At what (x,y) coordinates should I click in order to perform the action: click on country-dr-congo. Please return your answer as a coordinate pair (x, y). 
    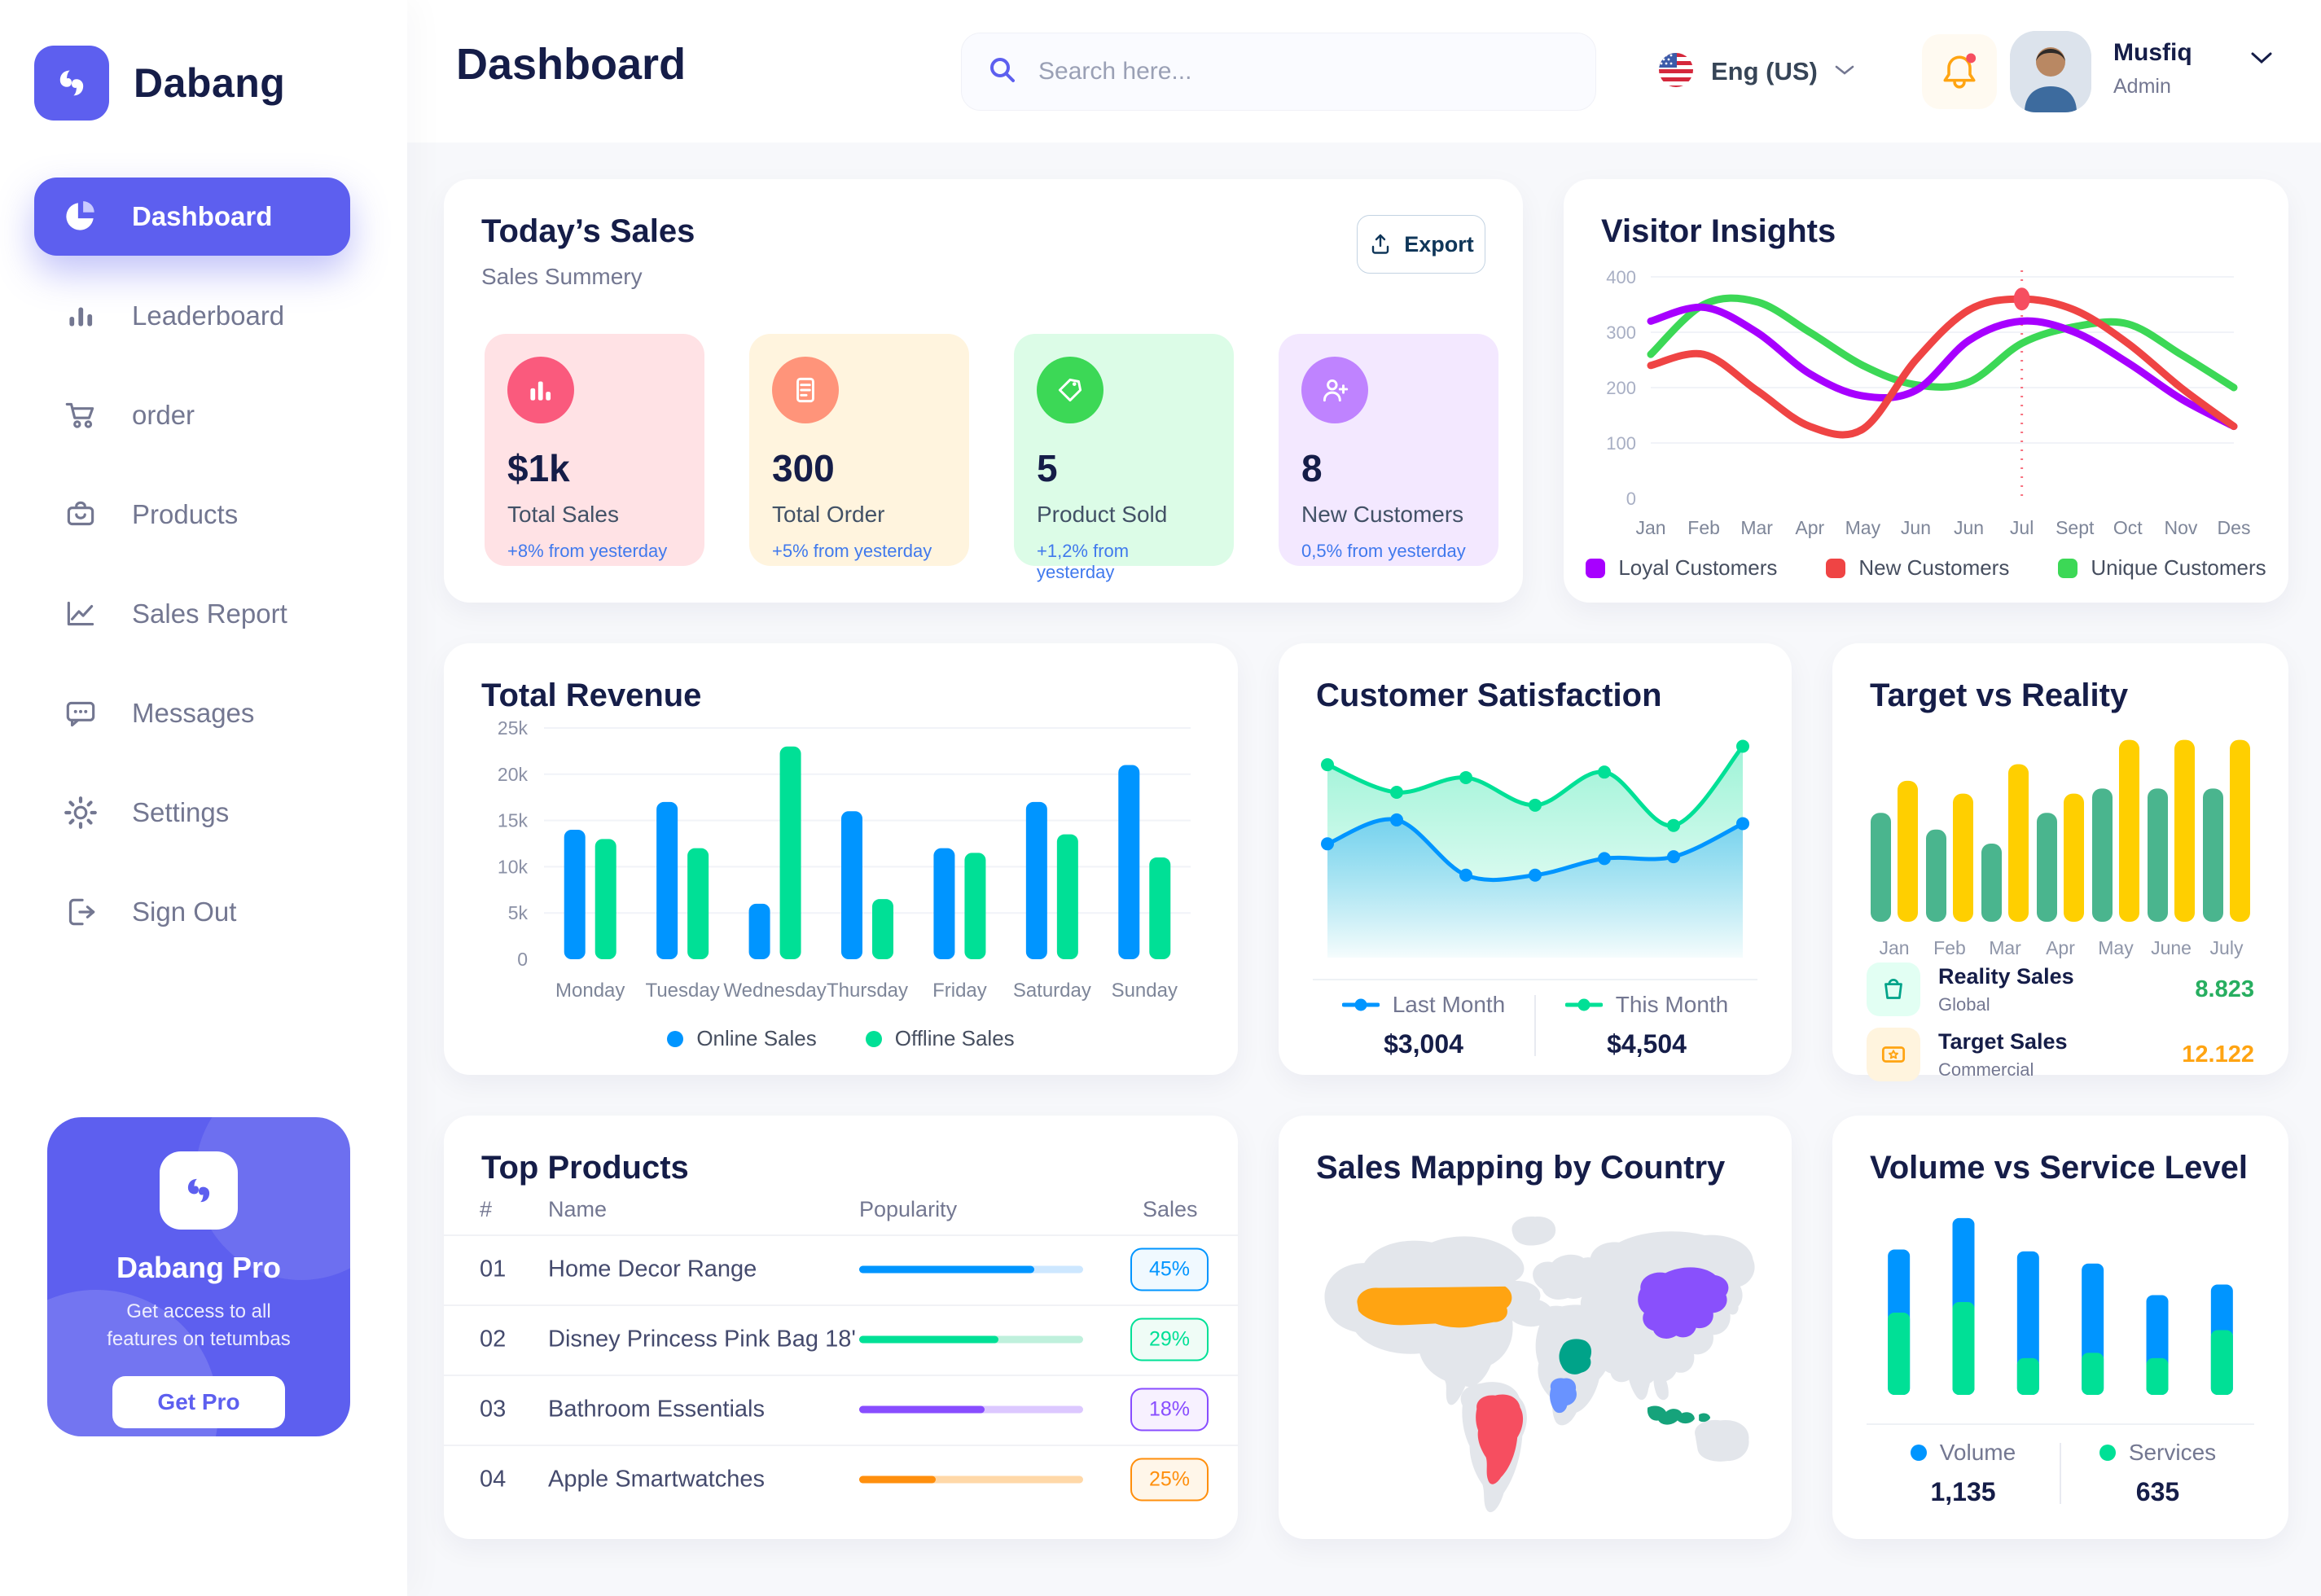
    Looking at the image, I should click on (1563, 1396).